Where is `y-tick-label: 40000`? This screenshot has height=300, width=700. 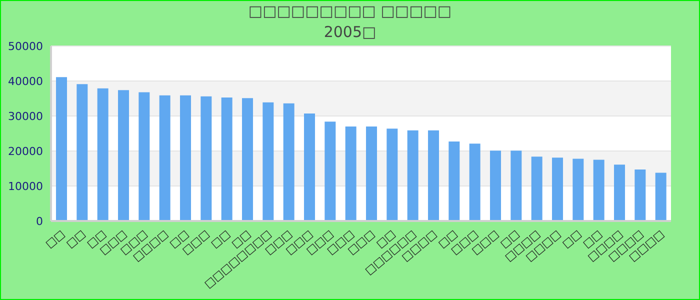 y-tick-label: 40000 is located at coordinates (25, 81).